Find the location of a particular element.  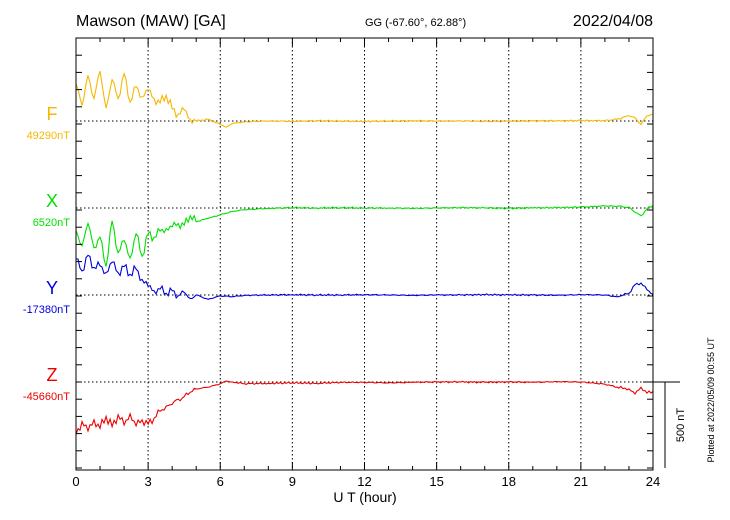

x-tick-label-3: 3 is located at coordinates (148, 481).